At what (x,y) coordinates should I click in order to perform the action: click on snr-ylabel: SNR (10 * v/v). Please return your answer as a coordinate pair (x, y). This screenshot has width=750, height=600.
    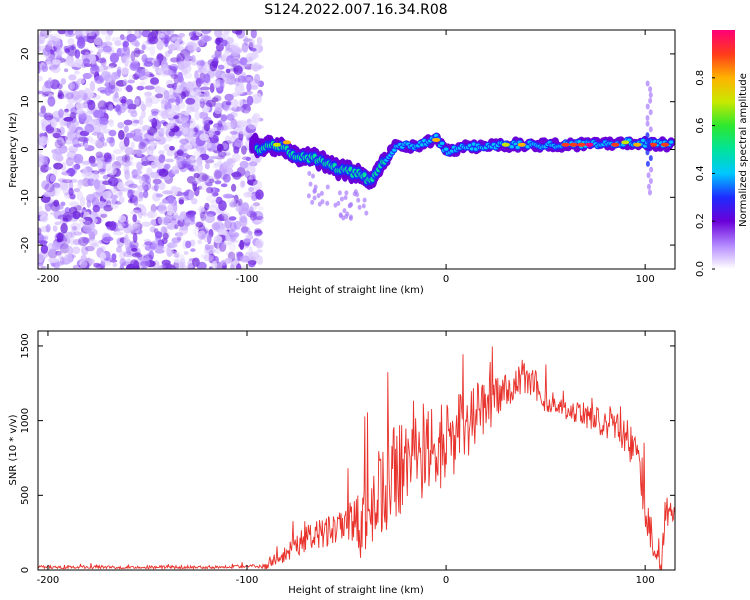
    Looking at the image, I should click on (13, 449).